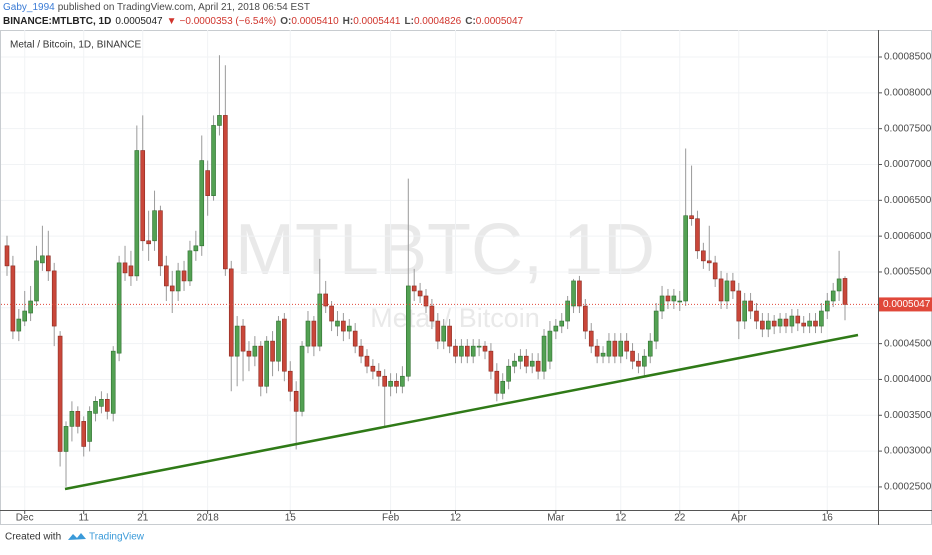 This screenshot has height=555, width=932. I want to click on last-price-label: 0.0005047, so click(907, 304).